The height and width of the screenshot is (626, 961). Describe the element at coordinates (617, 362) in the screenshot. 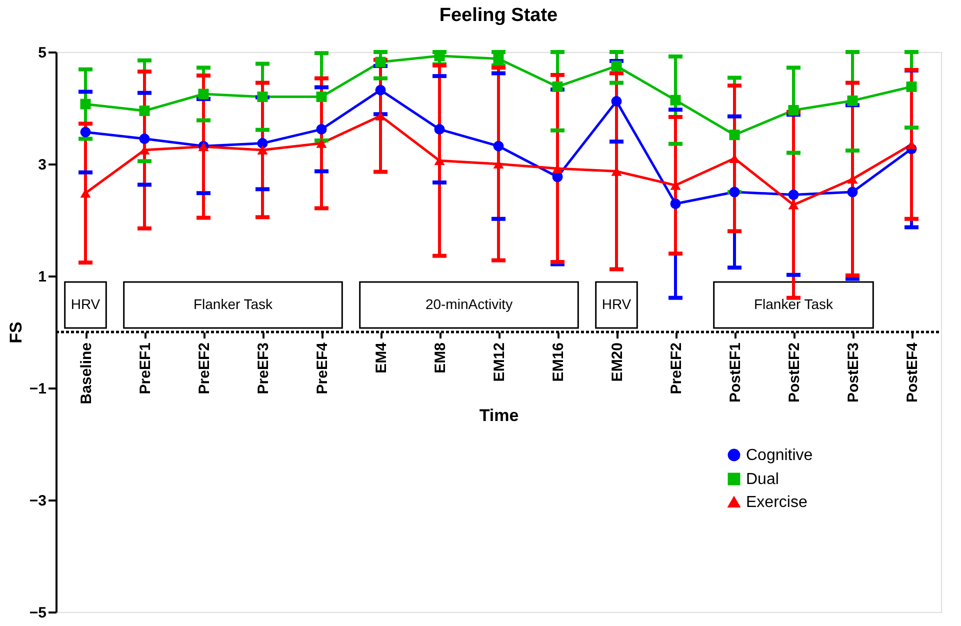

I see `x-tick-label: EM20` at that location.